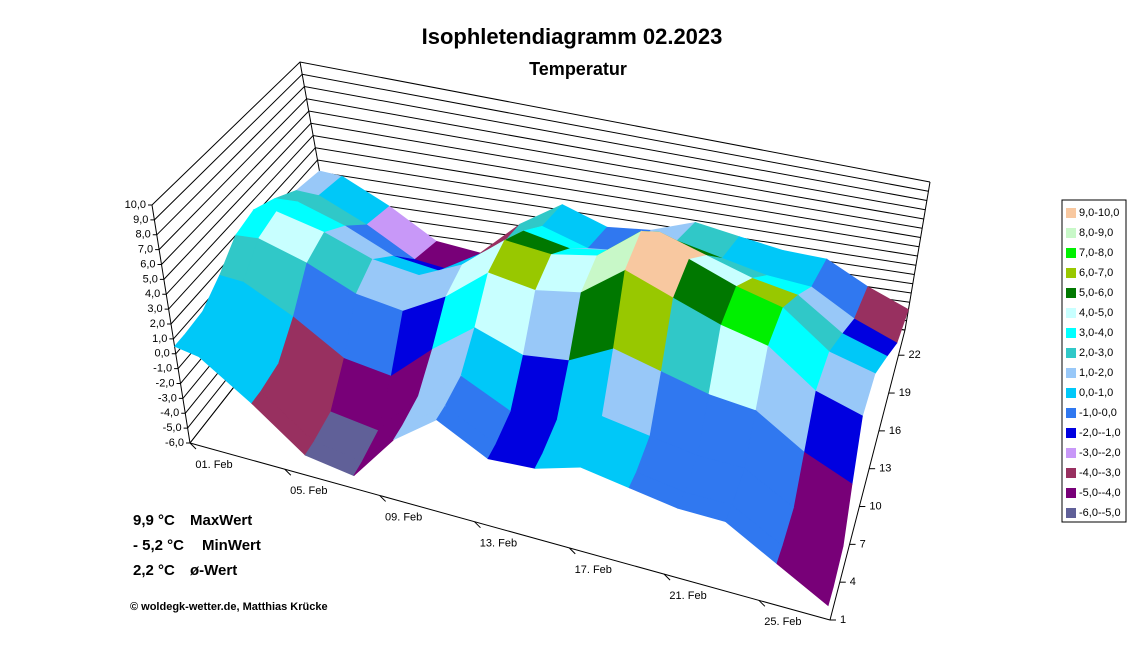 The height and width of the screenshot is (656, 1146). Describe the element at coordinates (1096, 253) in the screenshot. I see `legend-label: 7,0-8,0` at that location.